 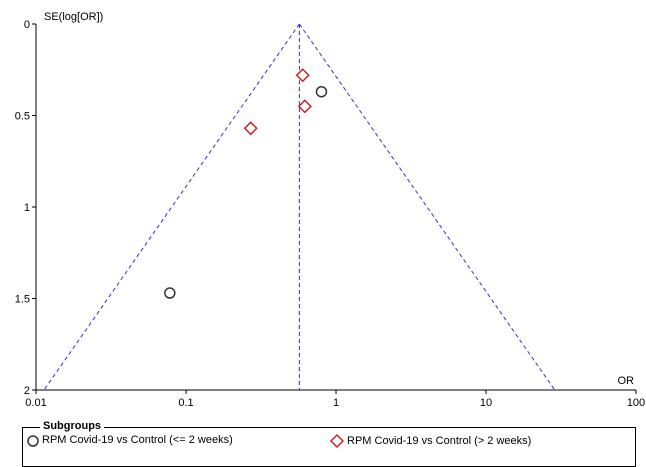 I want to click on x-ticks: 0.01 0.1 1 10 100, so click(x=335, y=399).